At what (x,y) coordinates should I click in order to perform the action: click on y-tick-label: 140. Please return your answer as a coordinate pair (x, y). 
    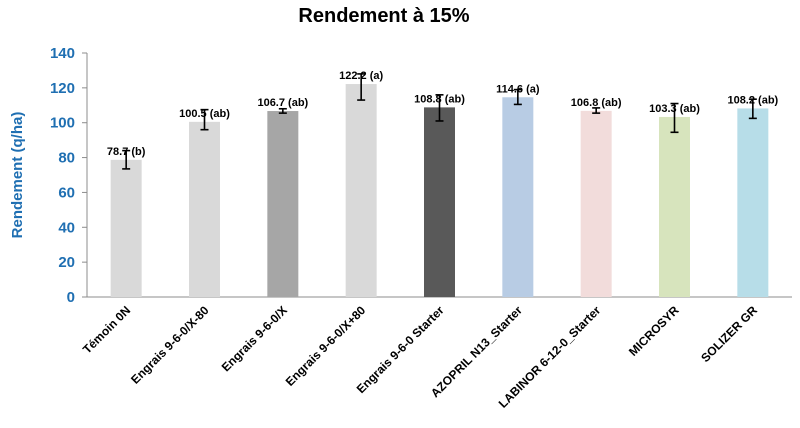
    Looking at the image, I should click on (62, 53).